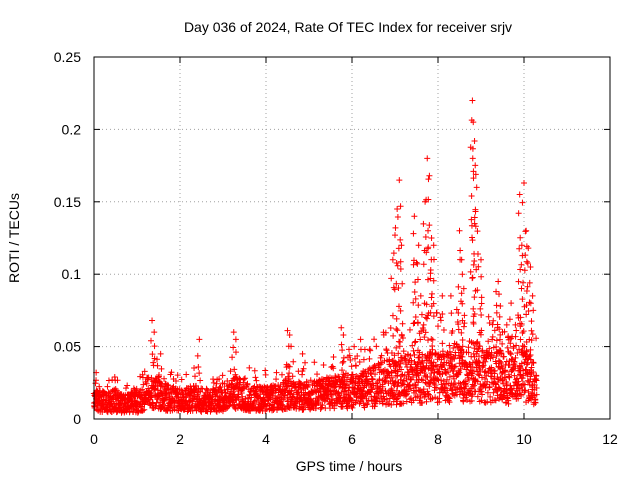 The image size is (640, 480). Describe the element at coordinates (352, 439) in the screenshot. I see `x-tick-label: 6` at that location.